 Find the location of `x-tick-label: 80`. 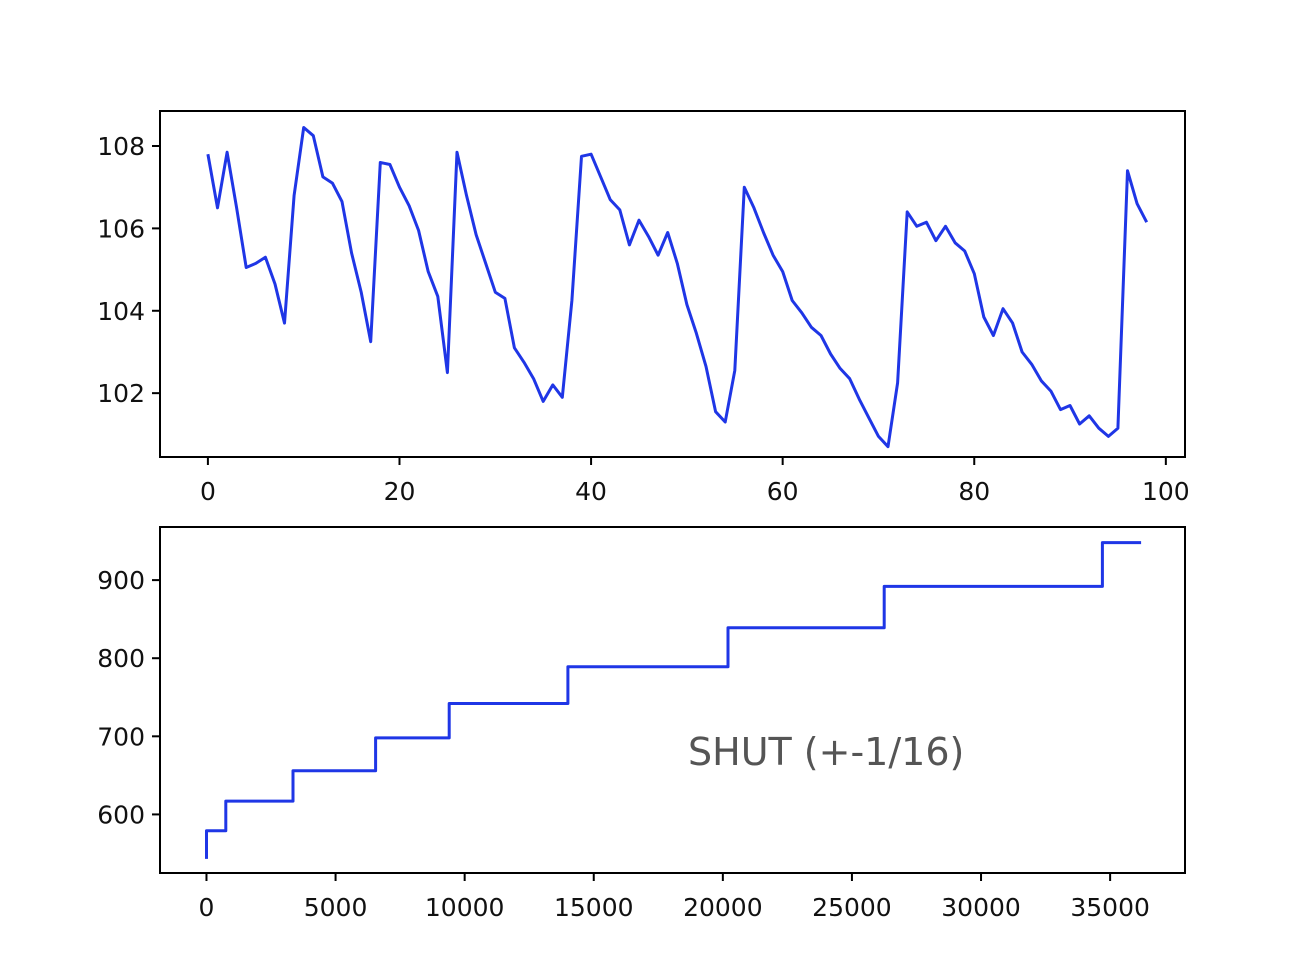

x-tick-label: 80 is located at coordinates (974, 491).